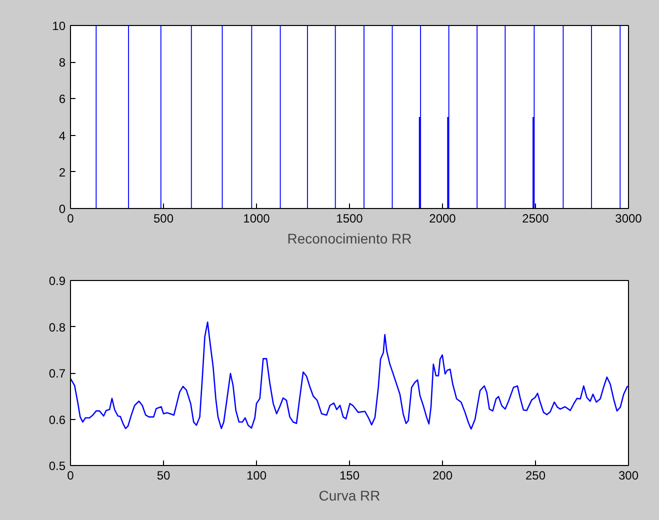 Image resolution: width=659 pixels, height=520 pixels. What do you see at coordinates (163, 475) in the screenshot?
I see `x-tick-label: 50` at bounding box center [163, 475].